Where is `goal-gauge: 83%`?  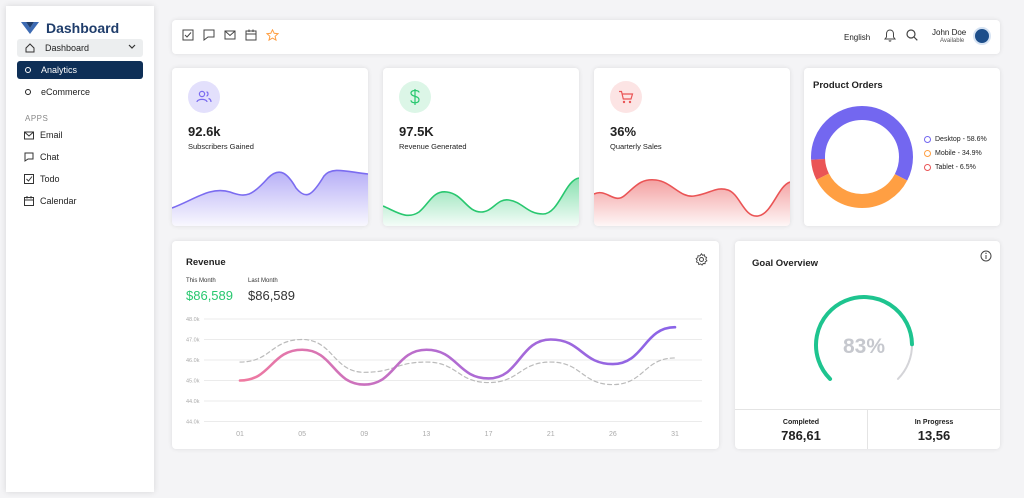
goal-gauge: 83% is located at coordinates (864, 338).